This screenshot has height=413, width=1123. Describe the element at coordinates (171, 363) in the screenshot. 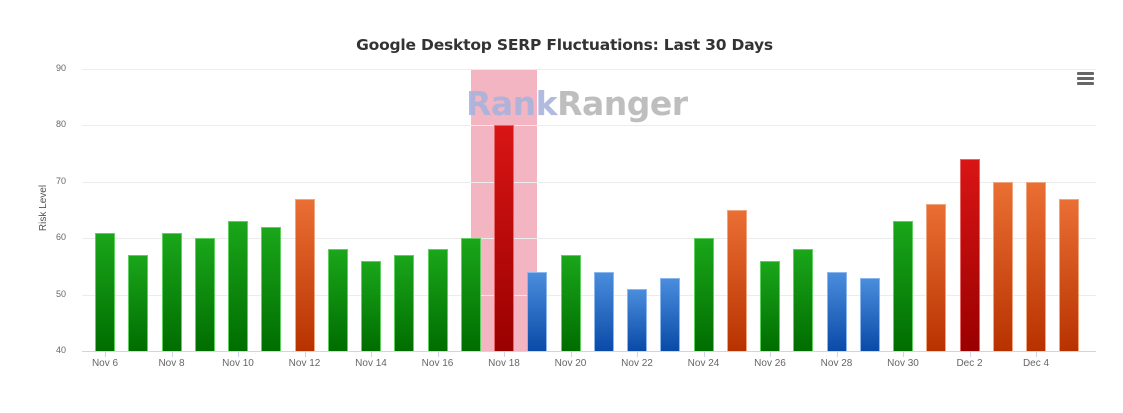

I see `x-tick-label: Nov 8` at that location.